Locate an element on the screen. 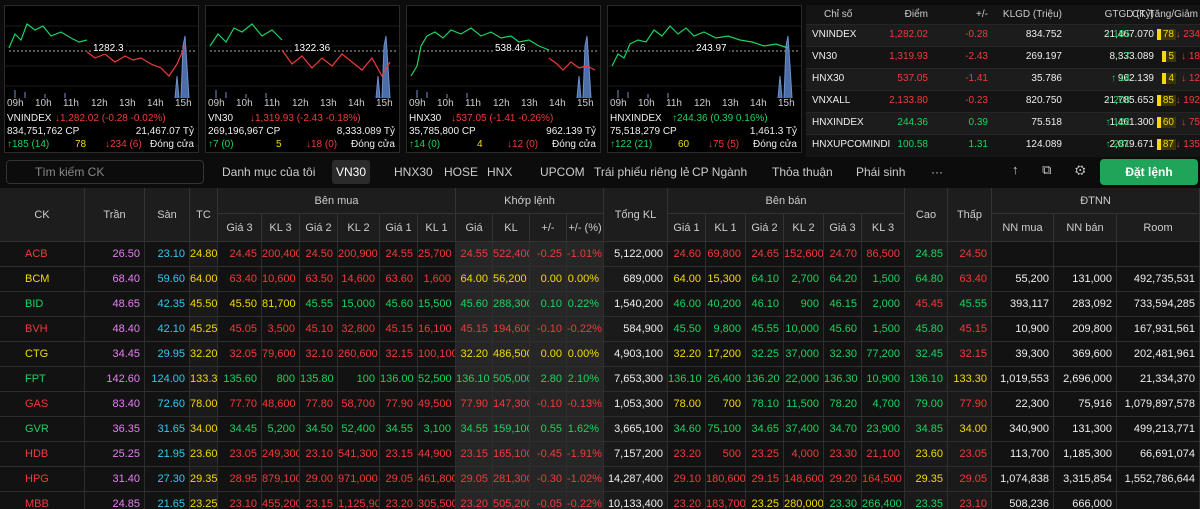 This screenshot has width=1200, height=509. board-cell: 147,300 is located at coordinates (511, 404).